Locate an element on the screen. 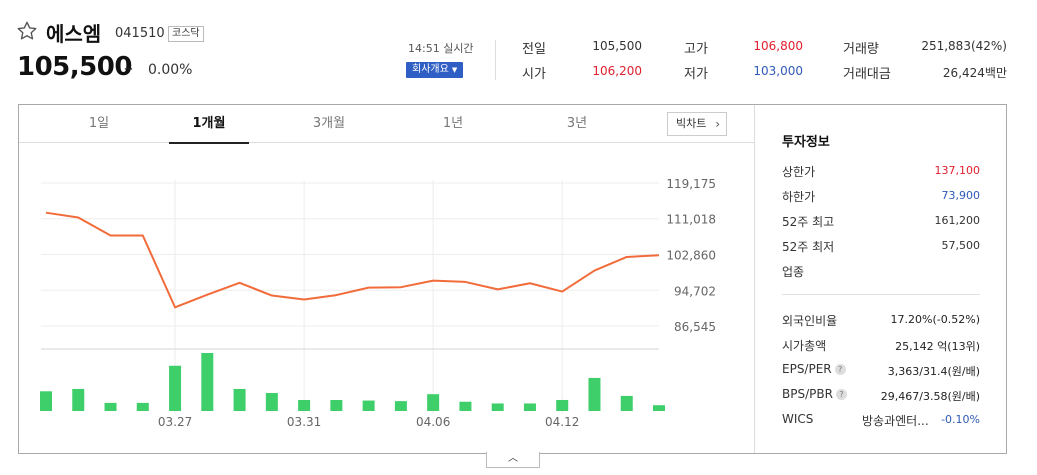  invest-separator is located at coordinates (881, 294).